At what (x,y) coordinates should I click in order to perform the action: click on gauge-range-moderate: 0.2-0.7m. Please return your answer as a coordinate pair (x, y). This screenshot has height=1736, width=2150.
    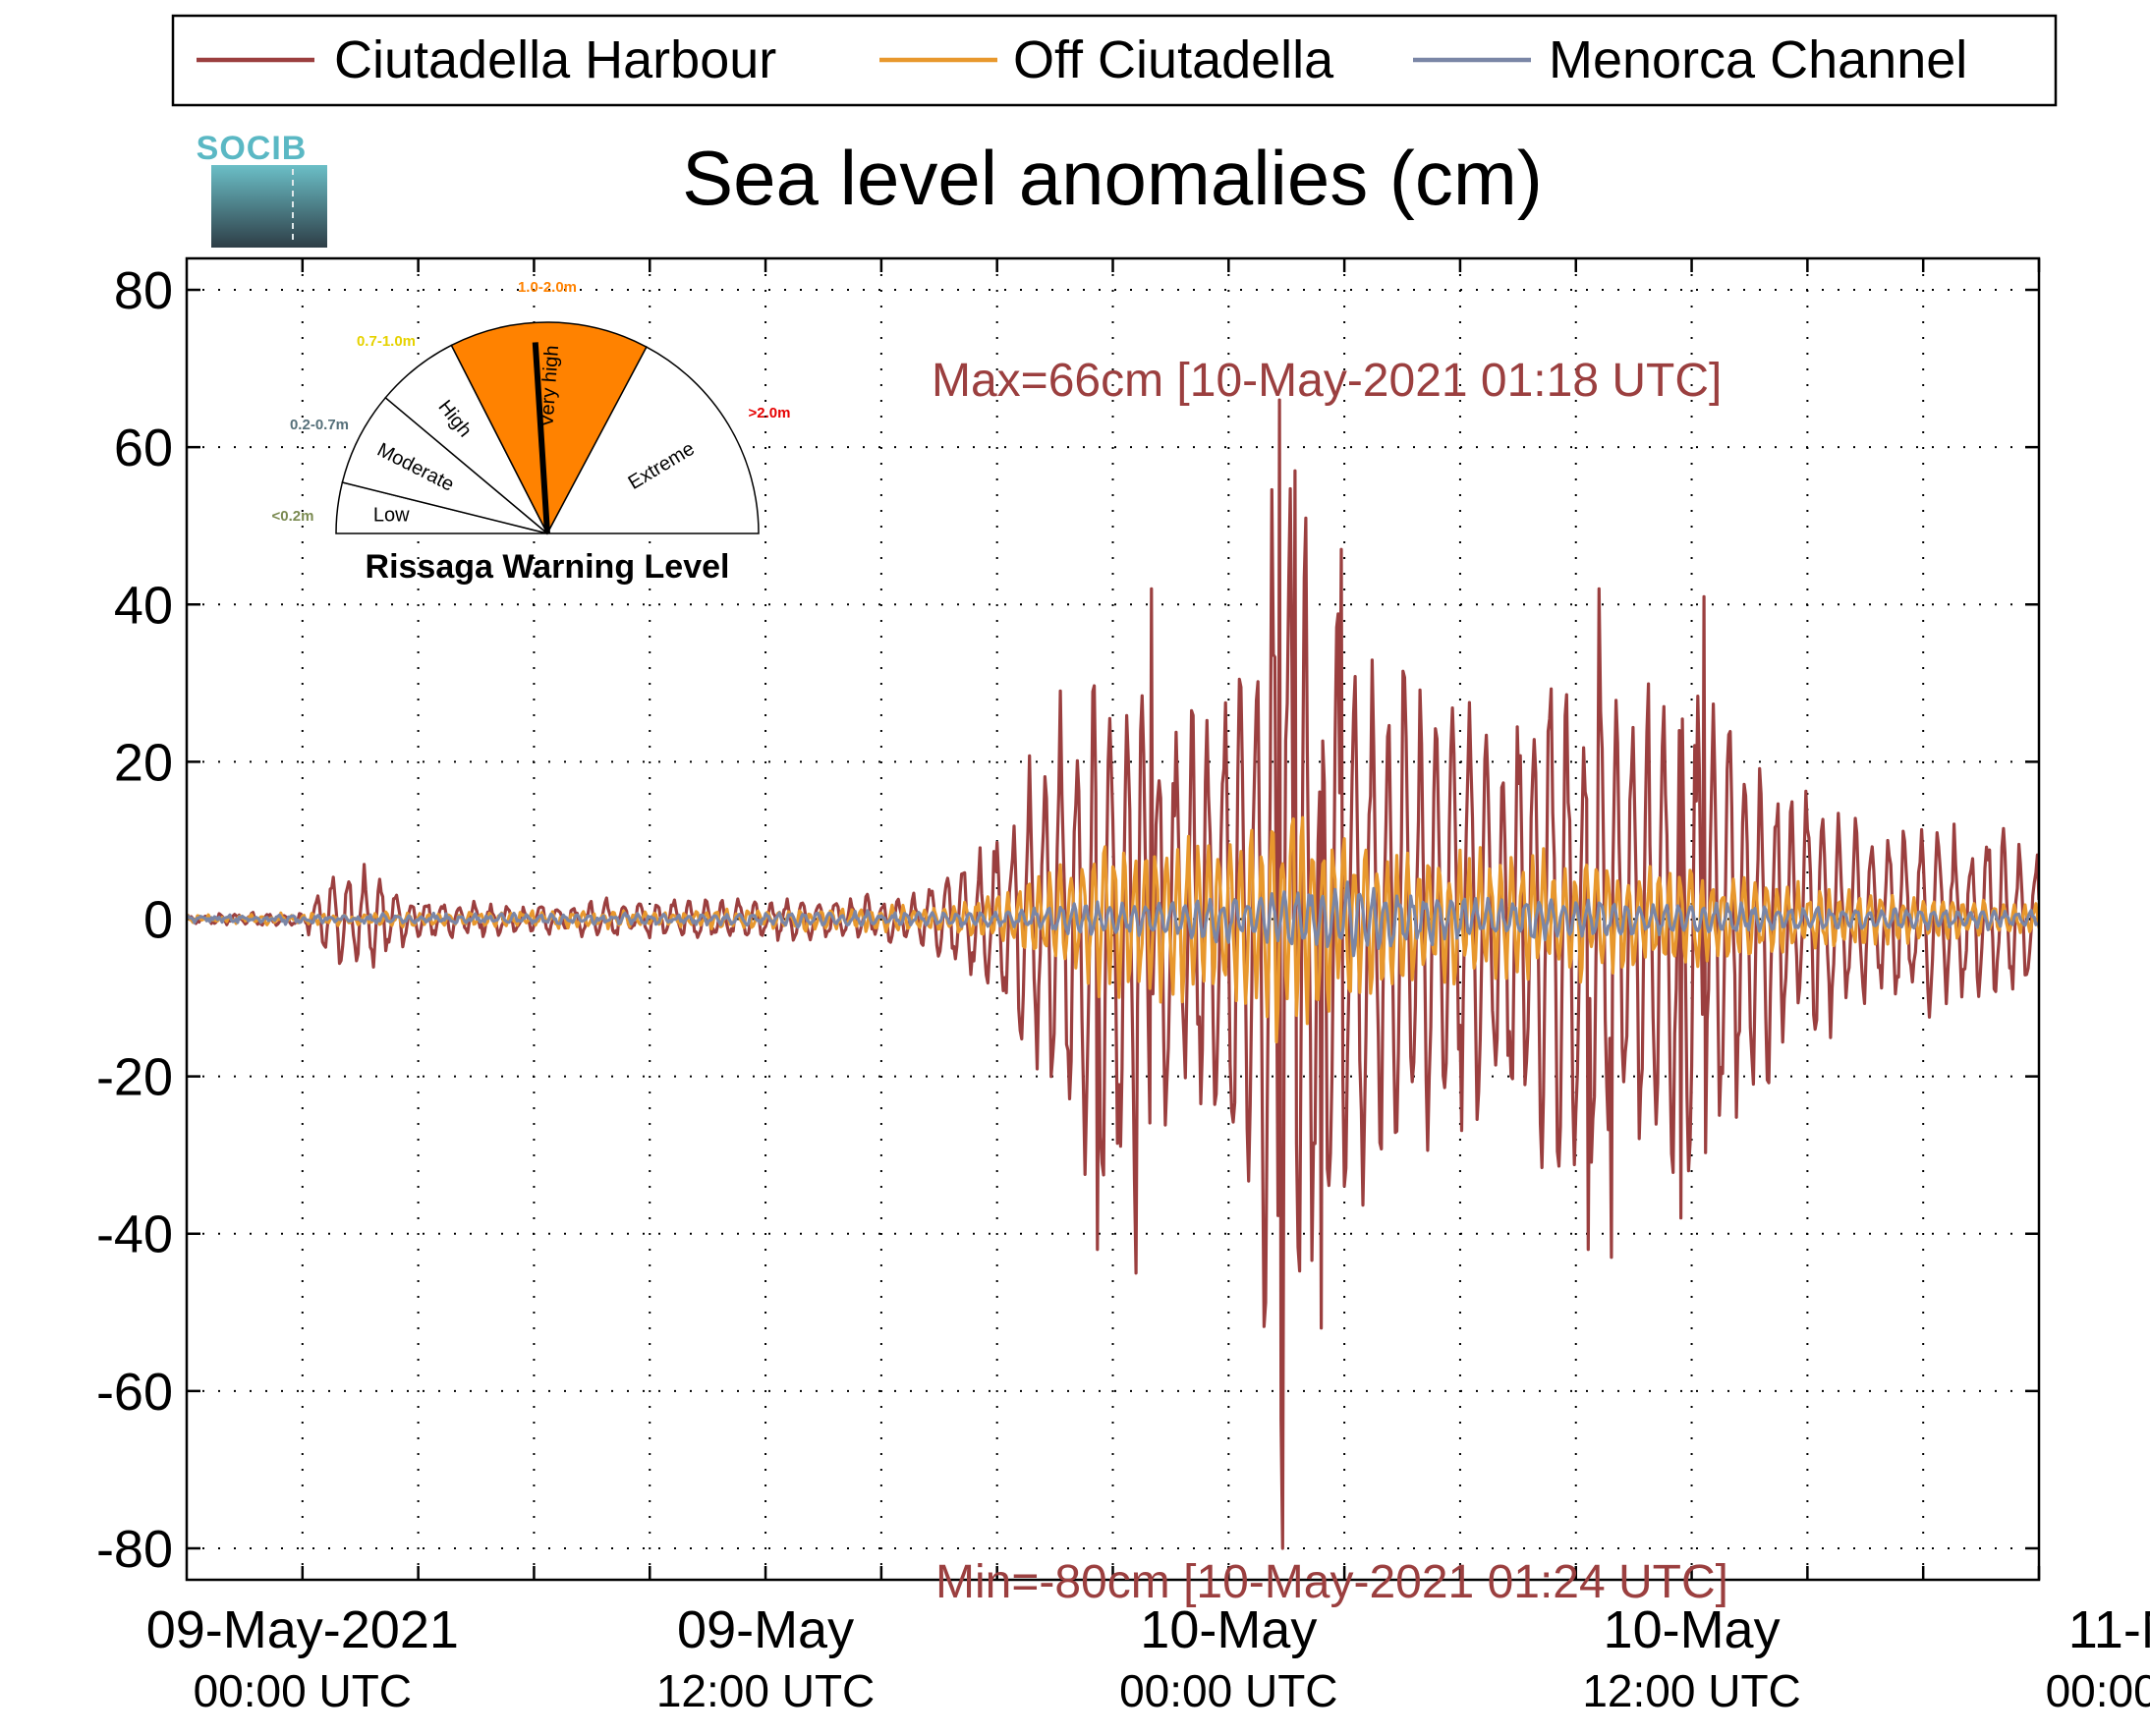
    Looking at the image, I should click on (319, 425).